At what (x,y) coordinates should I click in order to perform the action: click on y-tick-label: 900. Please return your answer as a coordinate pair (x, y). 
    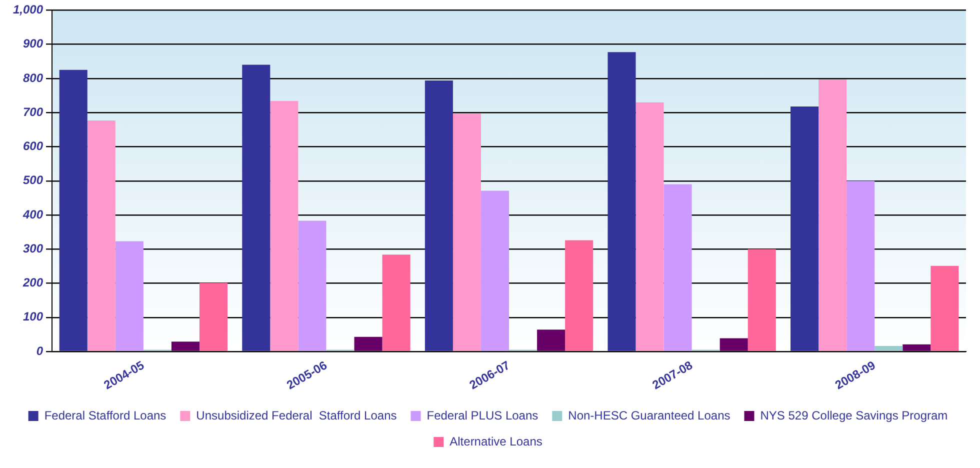
    Looking at the image, I should click on (33, 43).